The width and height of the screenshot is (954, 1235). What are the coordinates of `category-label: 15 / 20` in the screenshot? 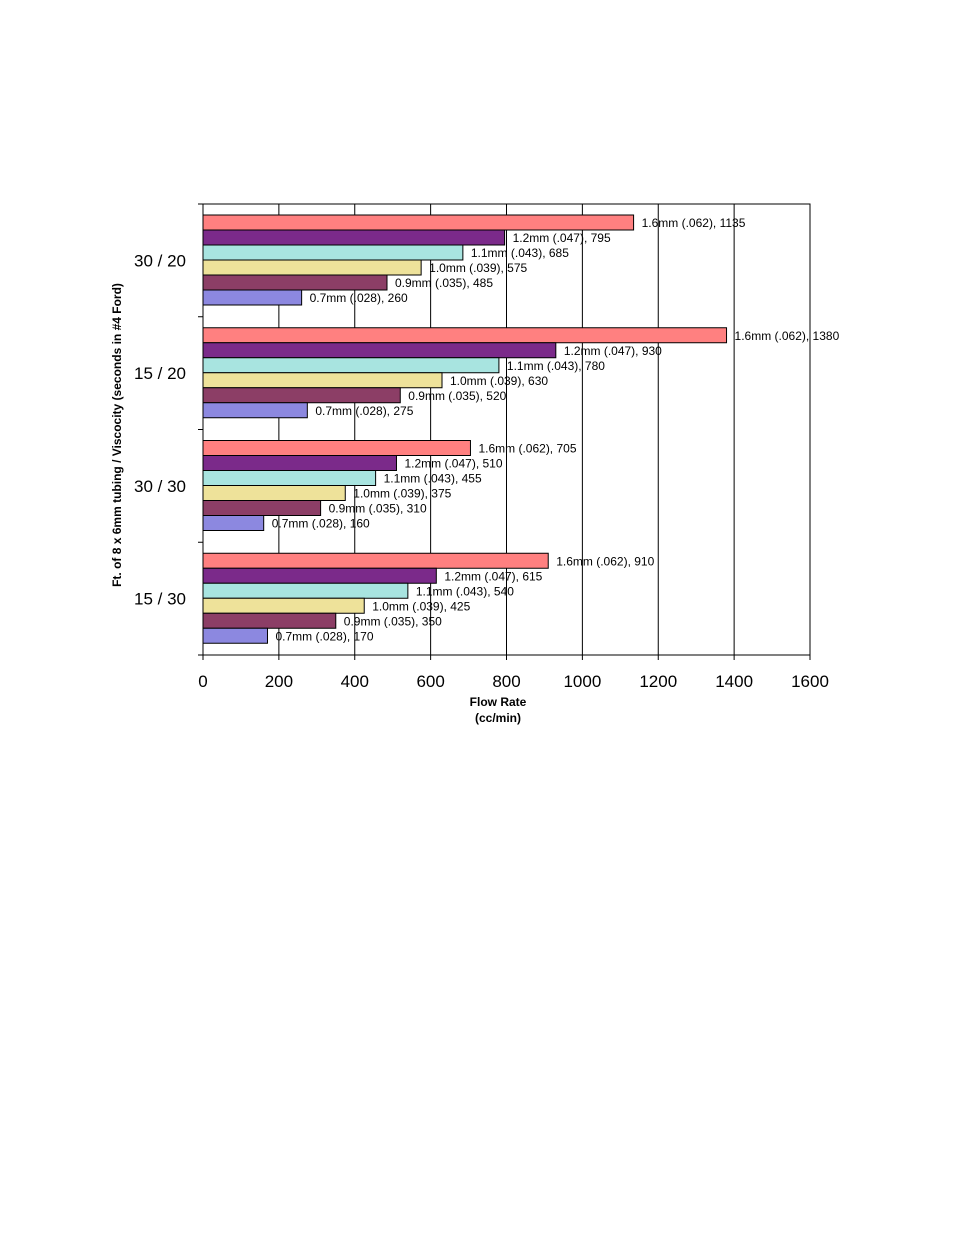 It's located at (160, 373).